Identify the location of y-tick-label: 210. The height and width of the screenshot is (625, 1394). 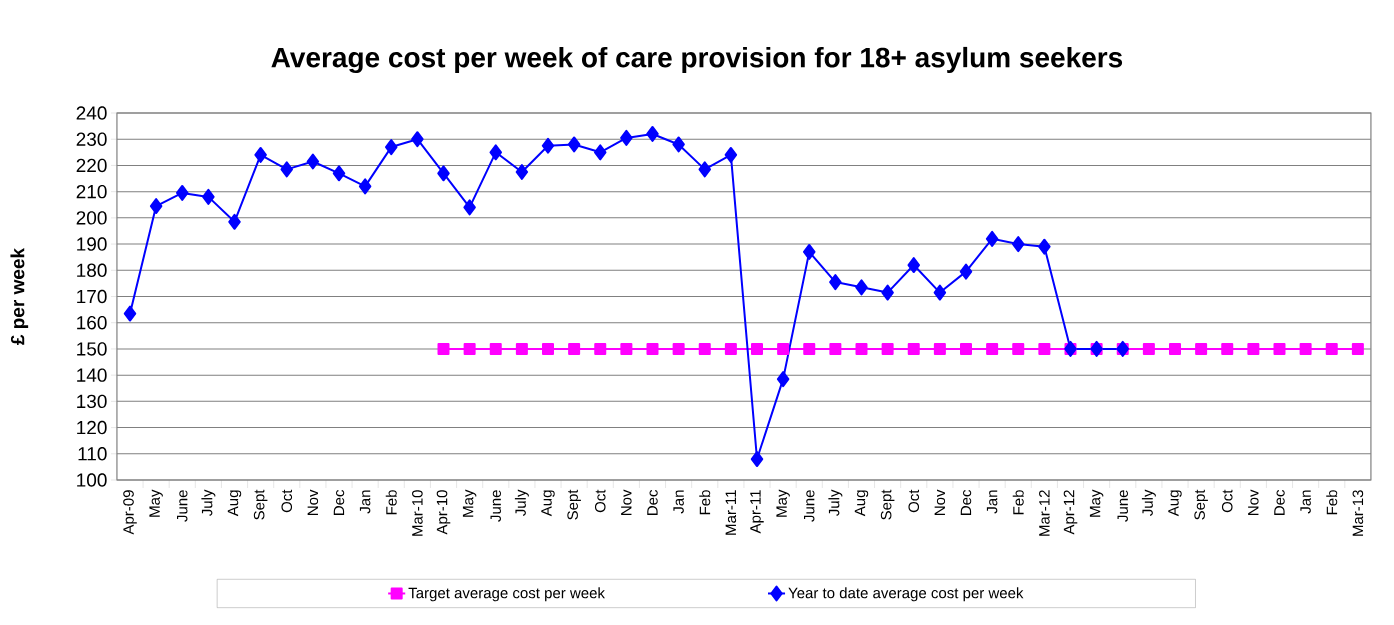
(91, 191).